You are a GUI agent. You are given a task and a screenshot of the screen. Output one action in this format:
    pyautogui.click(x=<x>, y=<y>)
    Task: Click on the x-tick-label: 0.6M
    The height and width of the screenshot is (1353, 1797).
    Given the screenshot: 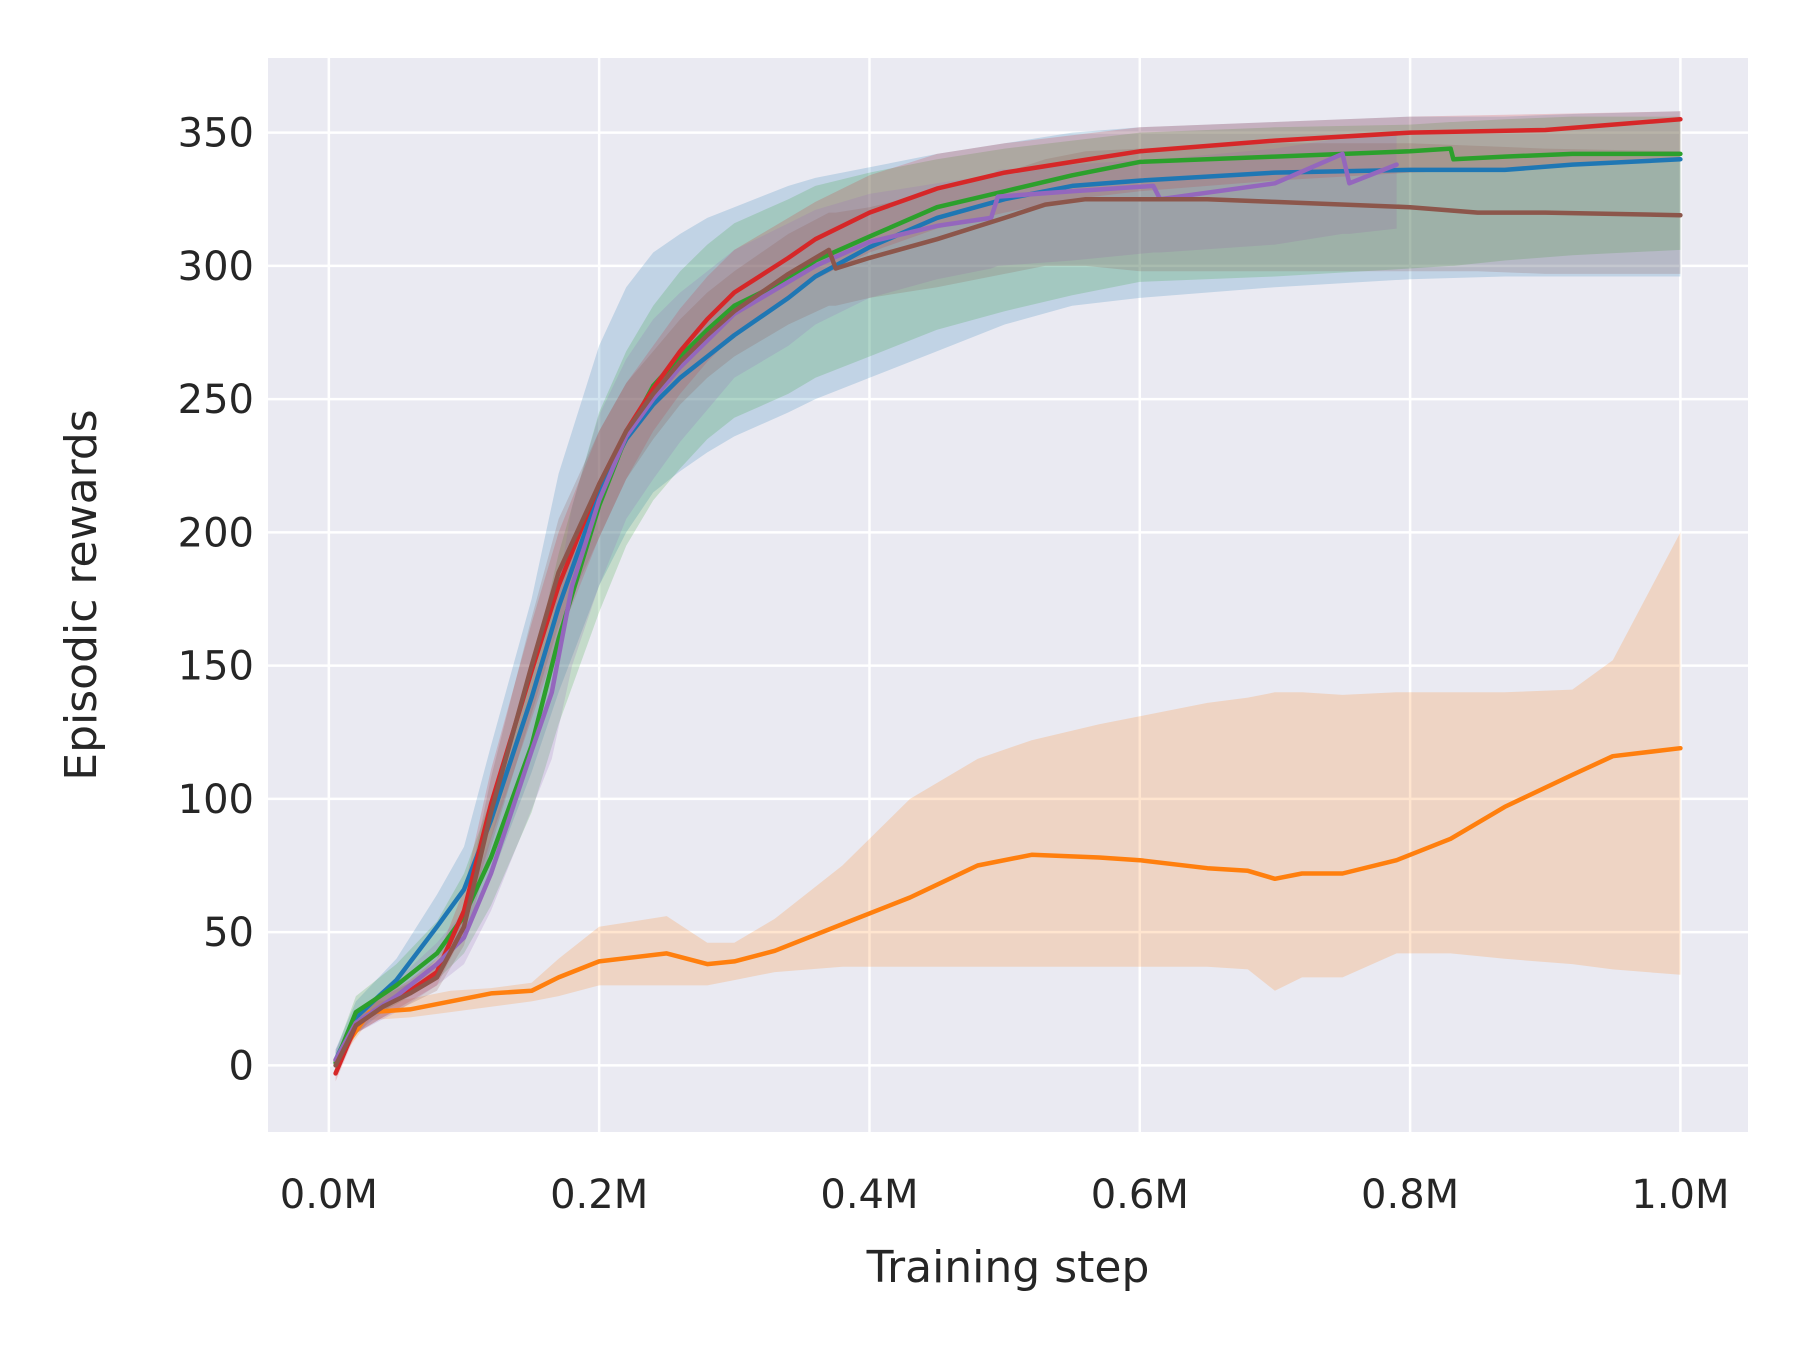 What is the action you would take?
    pyautogui.click(x=1140, y=1195)
    